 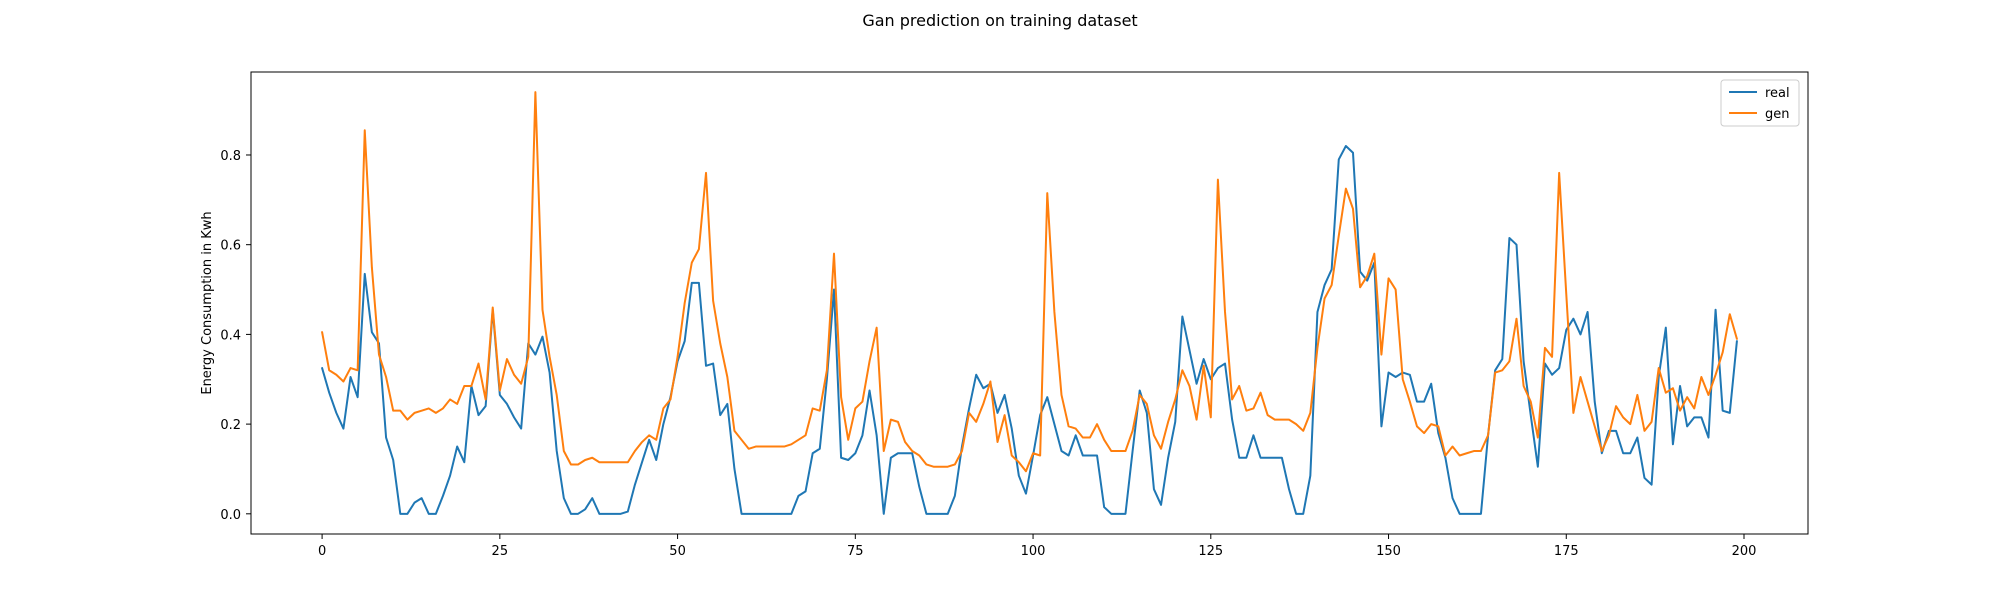 What do you see at coordinates (1388, 551) in the screenshot?
I see `x-tick-label: 150` at bounding box center [1388, 551].